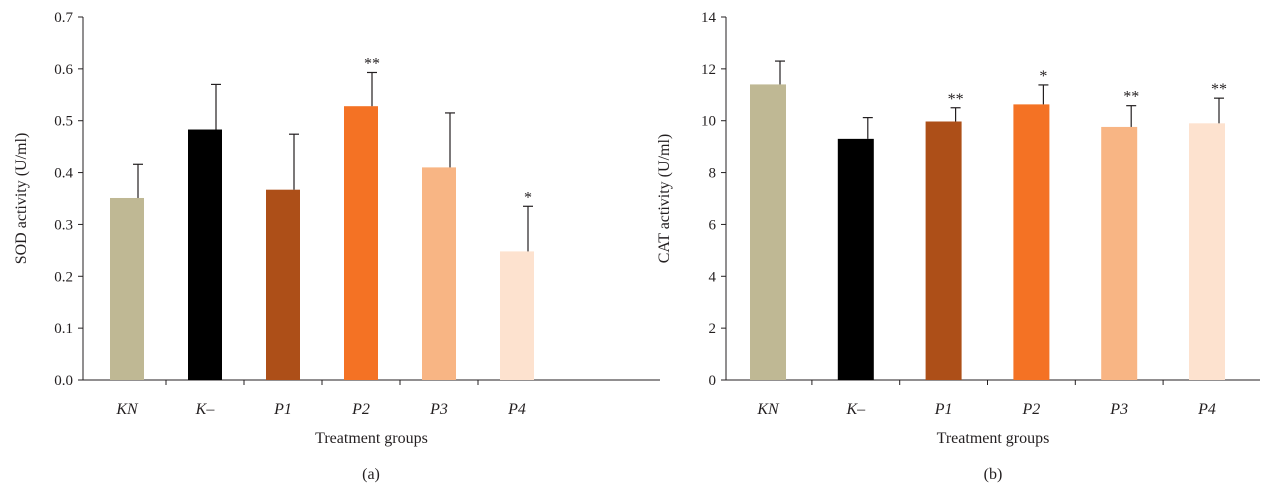 The image size is (1266, 489). What do you see at coordinates (708, 70) in the screenshot?
I see `y-tick-label: 12` at bounding box center [708, 70].